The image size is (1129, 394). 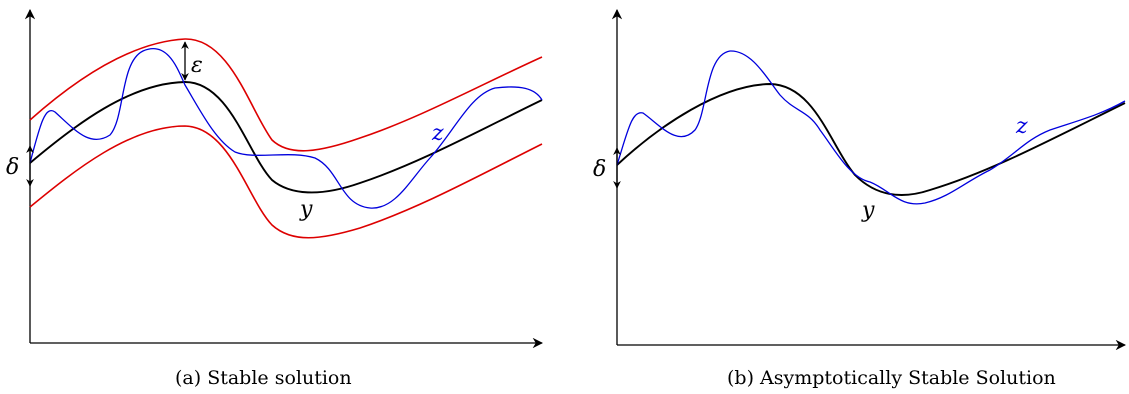 I want to click on panel-a-lower-epsilon-curve, so click(x=286, y=182).